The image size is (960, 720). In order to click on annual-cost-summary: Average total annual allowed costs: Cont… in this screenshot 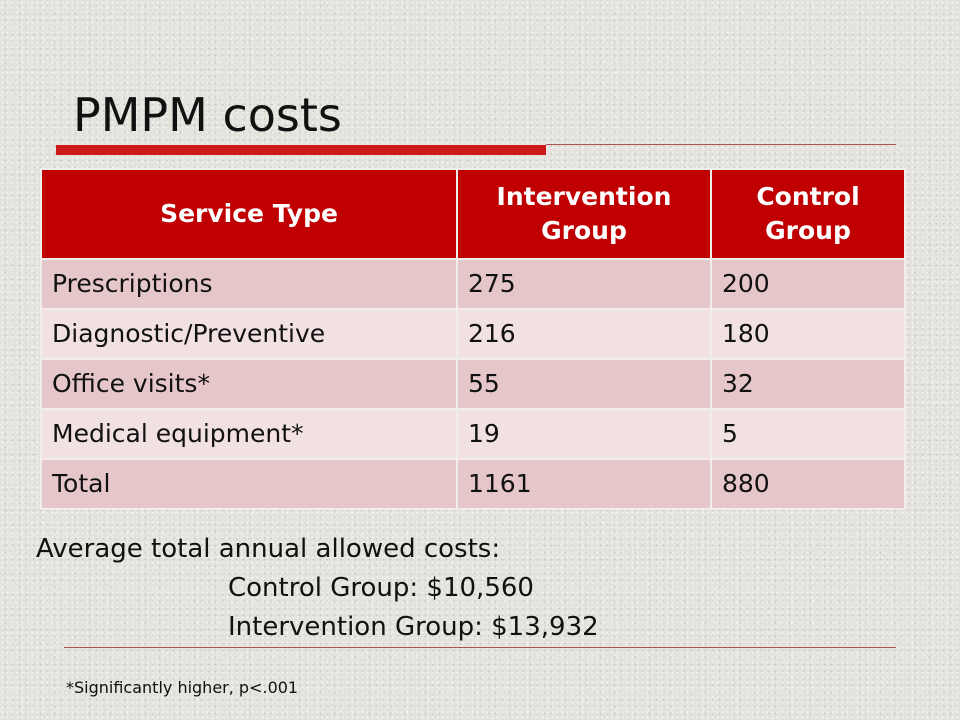, I will do `click(317, 588)`.